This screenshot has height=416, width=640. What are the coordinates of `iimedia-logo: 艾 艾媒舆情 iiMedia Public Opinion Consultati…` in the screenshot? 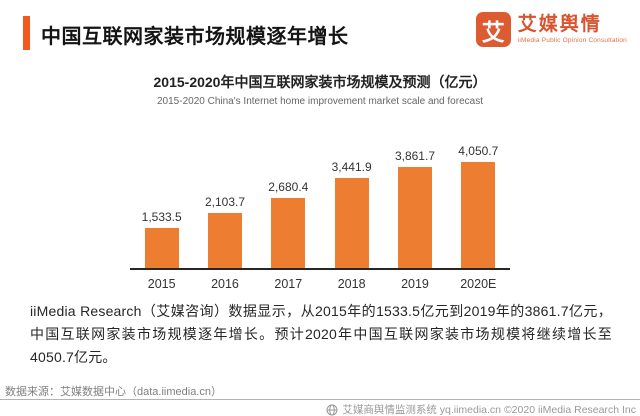 It's located at (551, 29).